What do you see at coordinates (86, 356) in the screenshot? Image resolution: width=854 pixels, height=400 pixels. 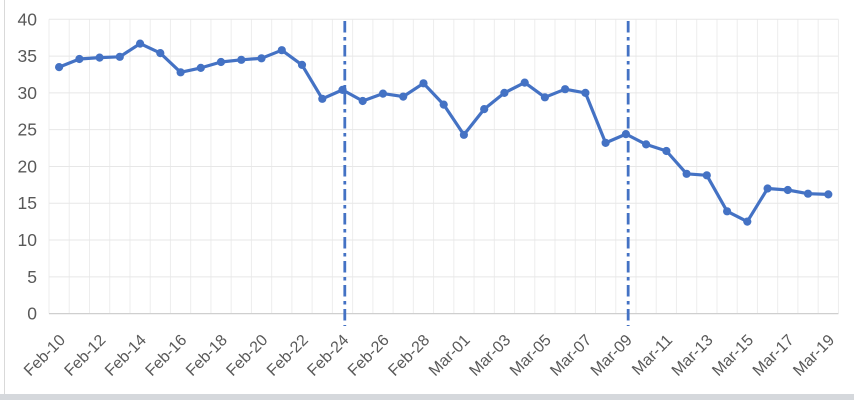 I see `x-axis-tick-label: Feb-12` at bounding box center [86, 356].